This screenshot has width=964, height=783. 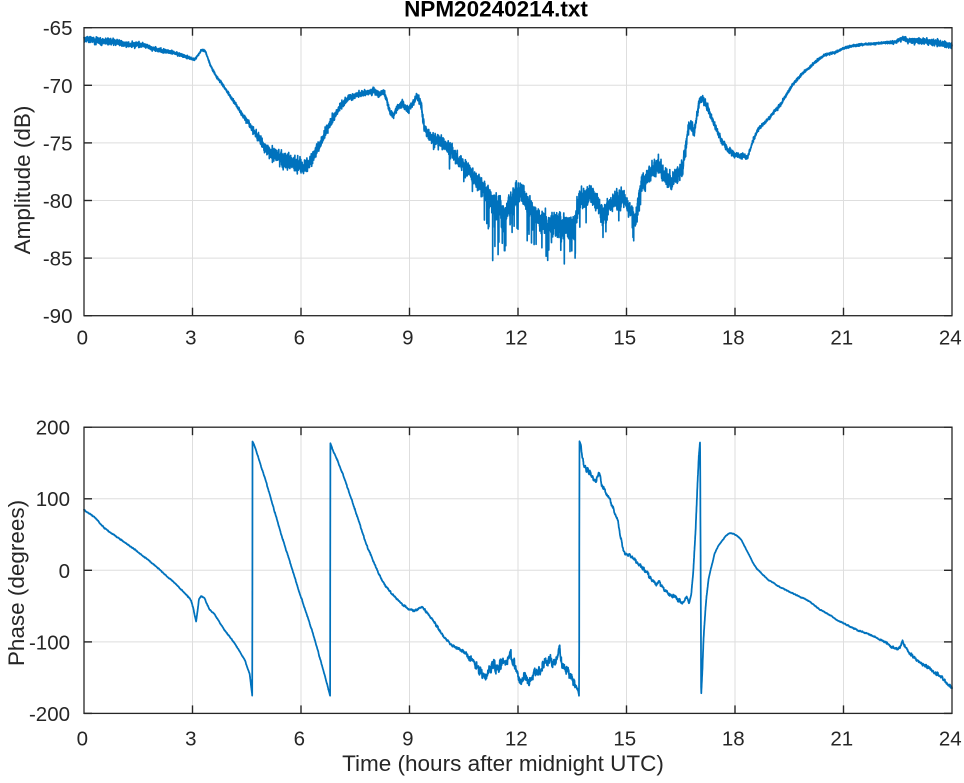 I want to click on svg-text: Phase (degrees), so click(x=16, y=583).